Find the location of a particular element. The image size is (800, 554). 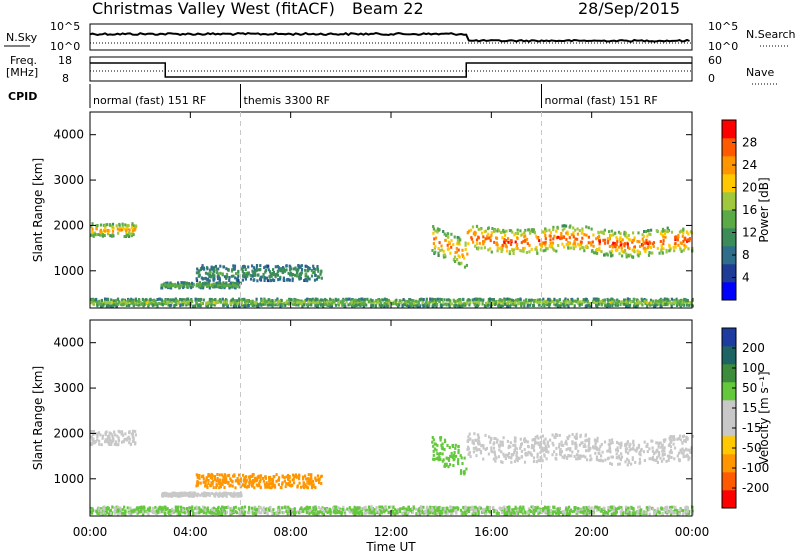

nave-tick-low: 0 is located at coordinates (711, 78).